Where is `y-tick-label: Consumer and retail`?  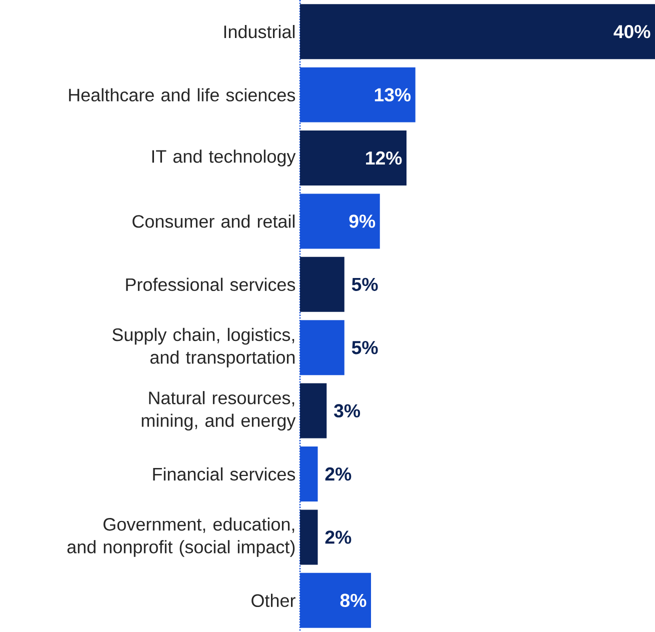 y-tick-label: Consumer and retail is located at coordinates (213, 221).